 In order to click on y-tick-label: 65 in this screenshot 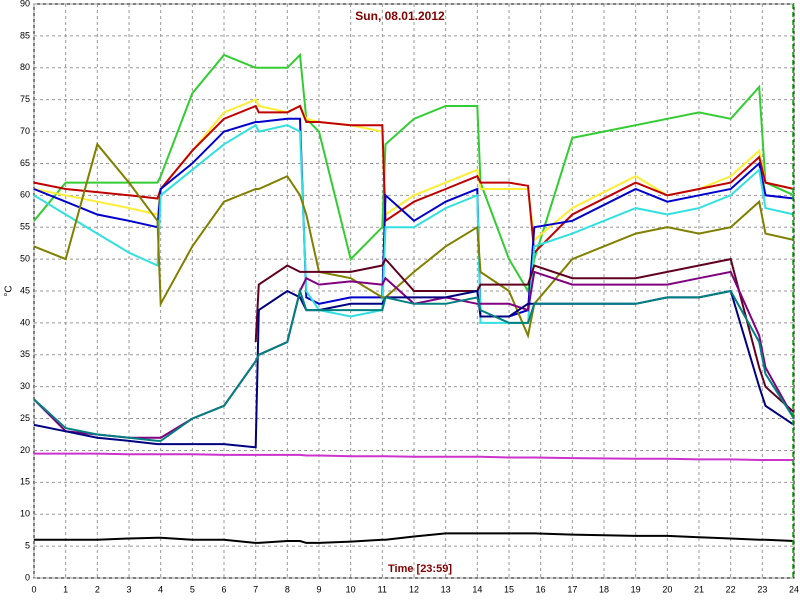, I will do `click(25, 163)`.